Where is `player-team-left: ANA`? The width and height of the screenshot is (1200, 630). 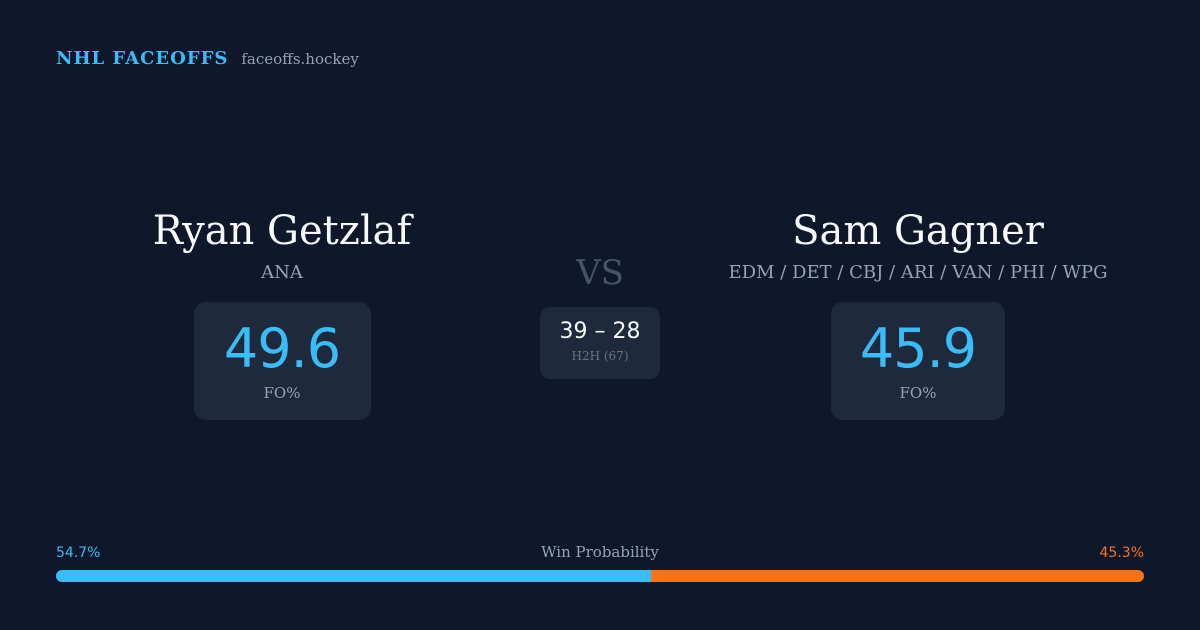 player-team-left: ANA is located at coordinates (282, 272).